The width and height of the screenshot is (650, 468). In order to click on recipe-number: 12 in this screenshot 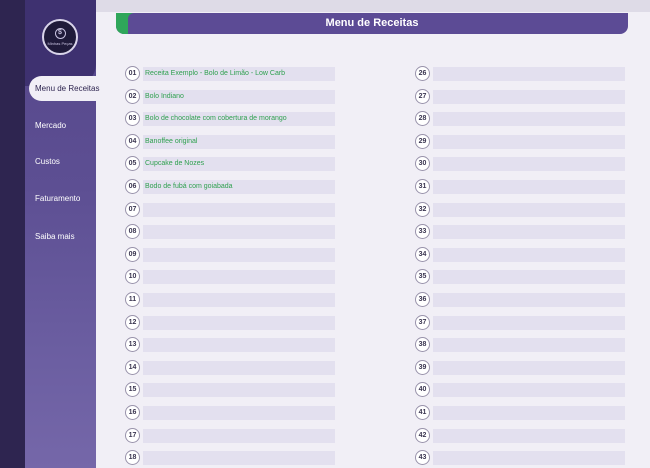, I will do `click(132, 322)`.